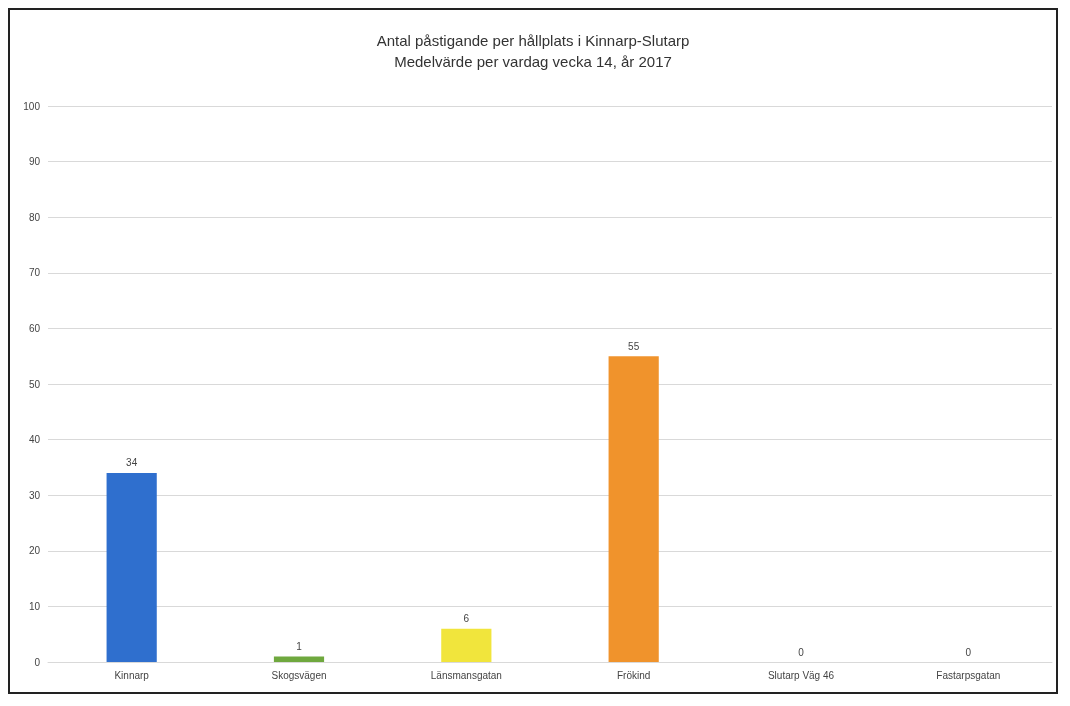 The height and width of the screenshot is (706, 1070). Describe the element at coordinates (968, 675) in the screenshot. I see `x-tick-label: Fastarpsgatan` at that location.